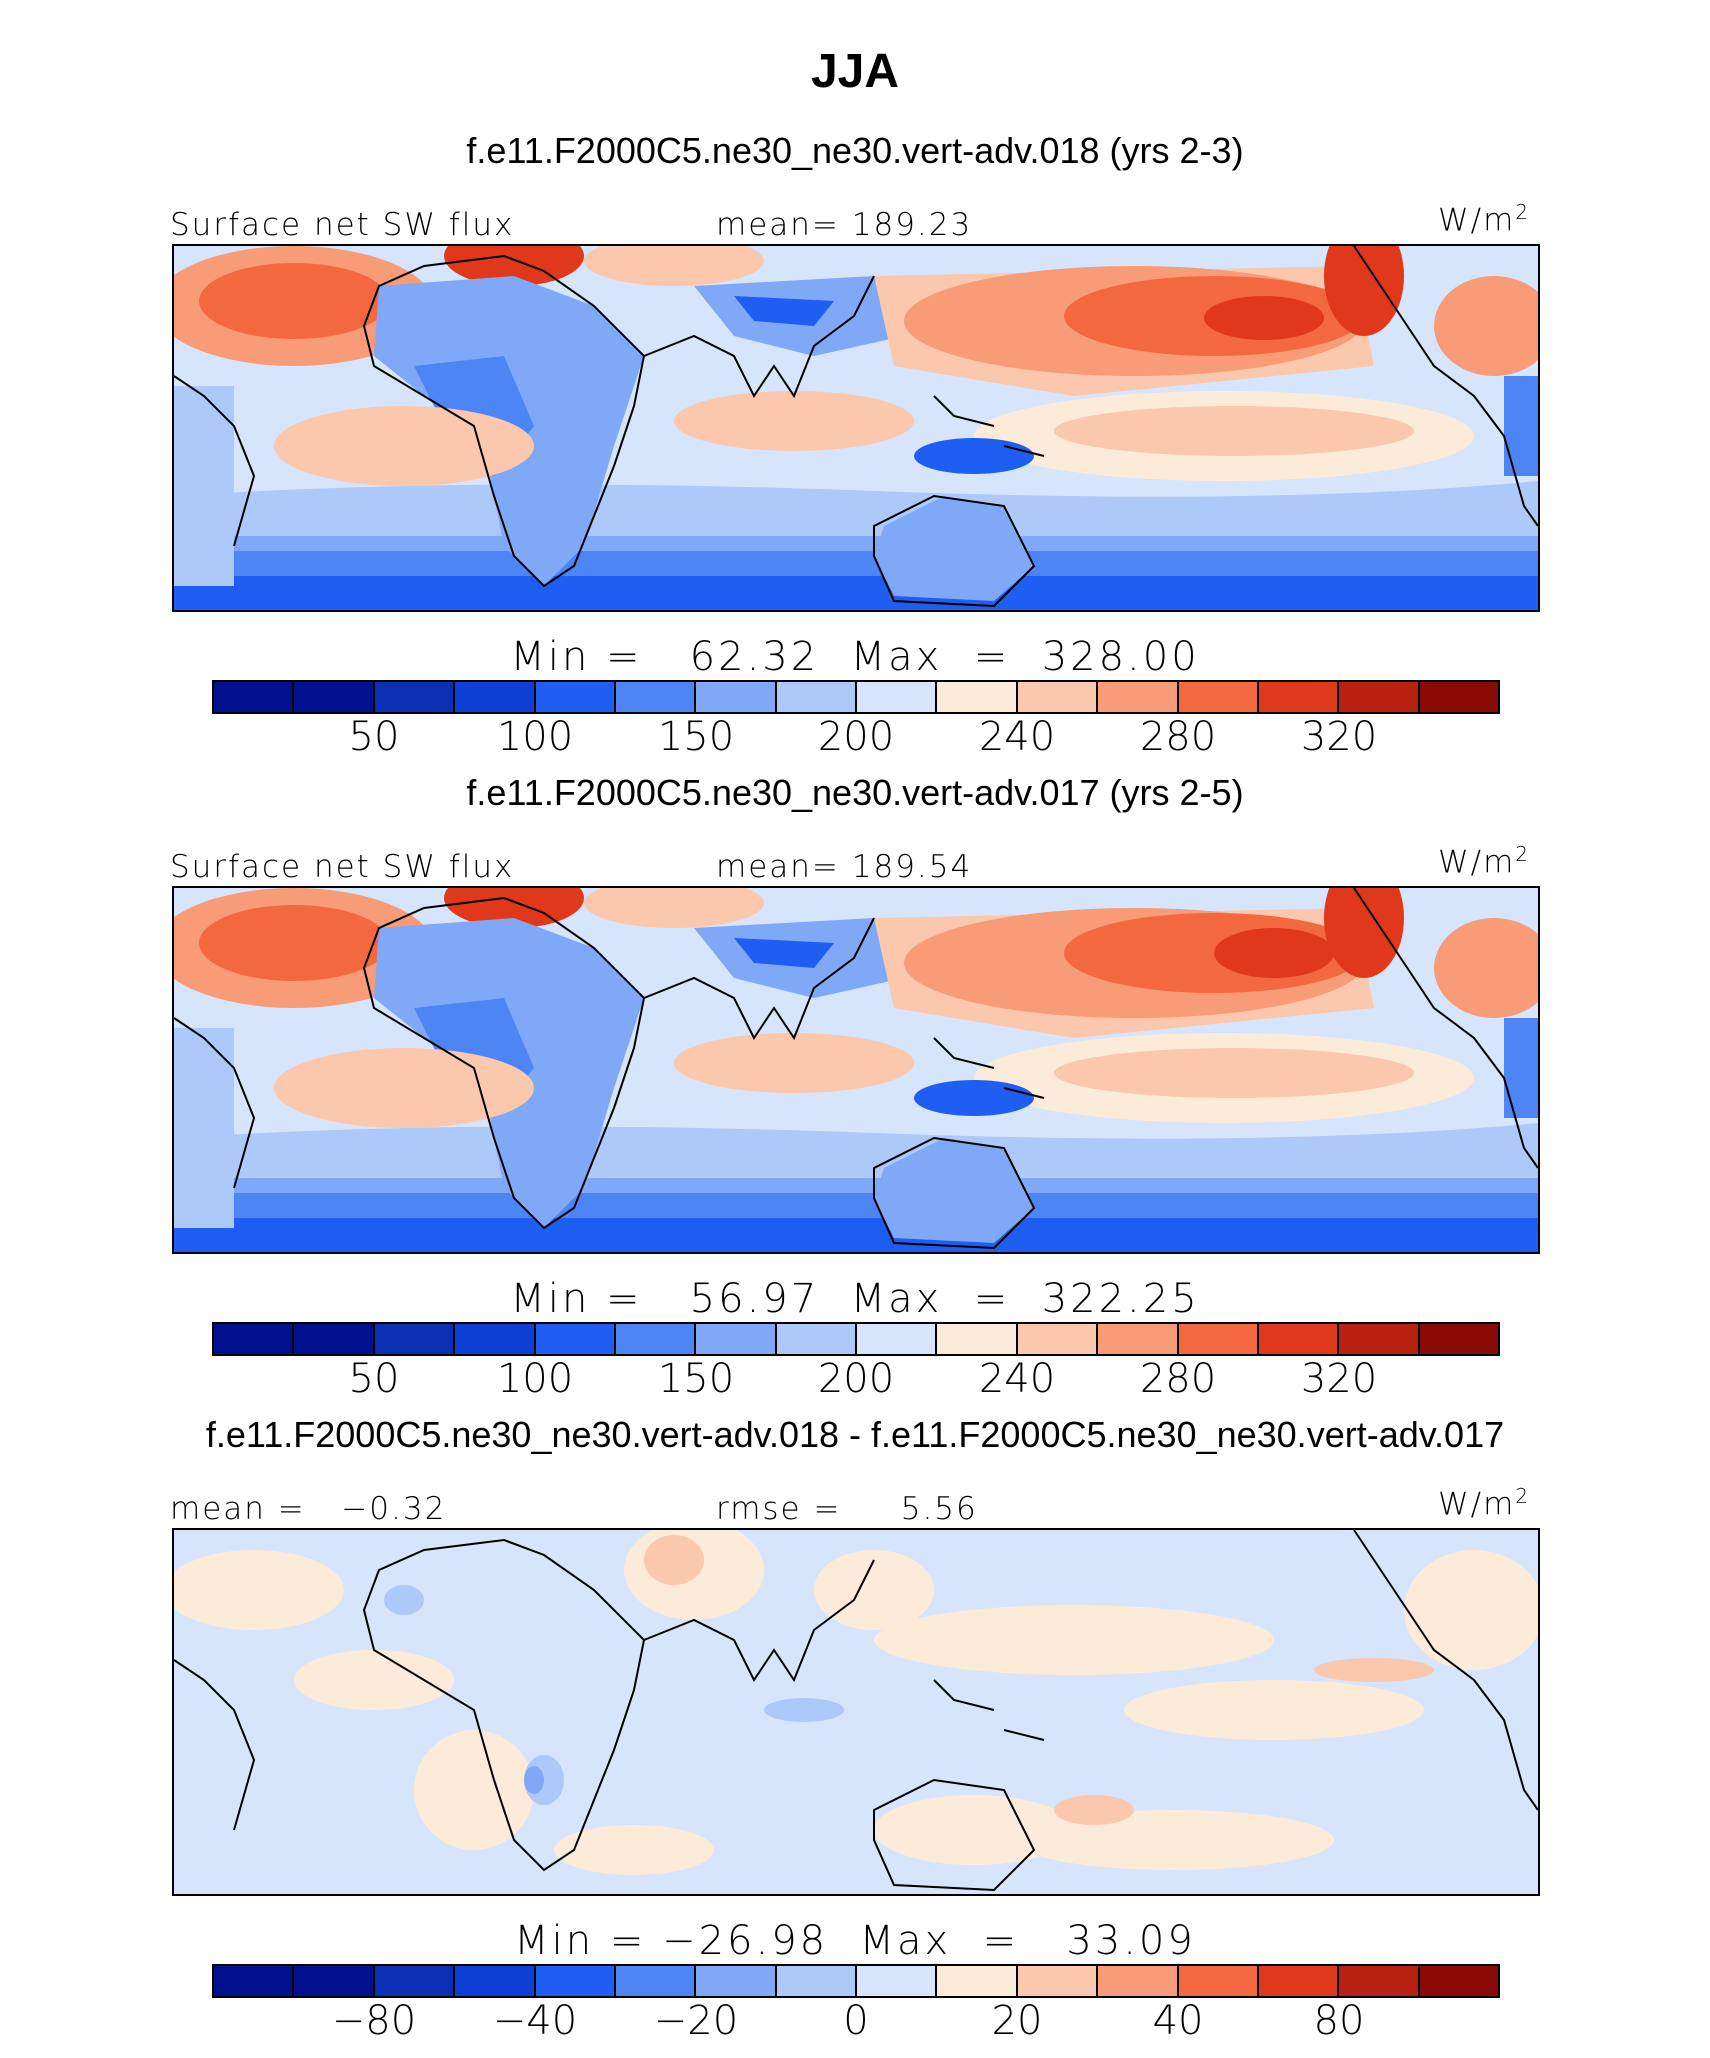  Describe the element at coordinates (1339, 737) in the screenshot. I see `panel1-tick-label: 320` at that location.